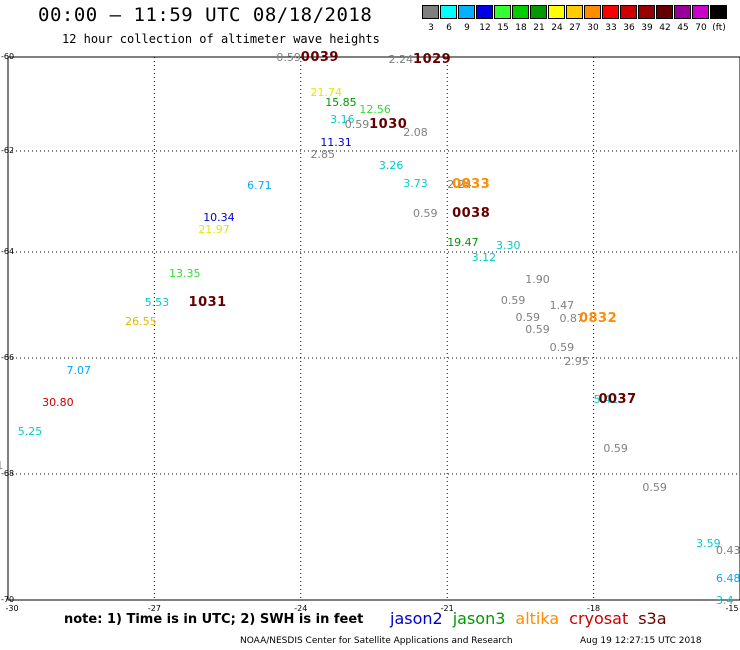  What do you see at coordinates (463, 242) in the screenshot?
I see `wave-height-value: 19.47` at bounding box center [463, 242].